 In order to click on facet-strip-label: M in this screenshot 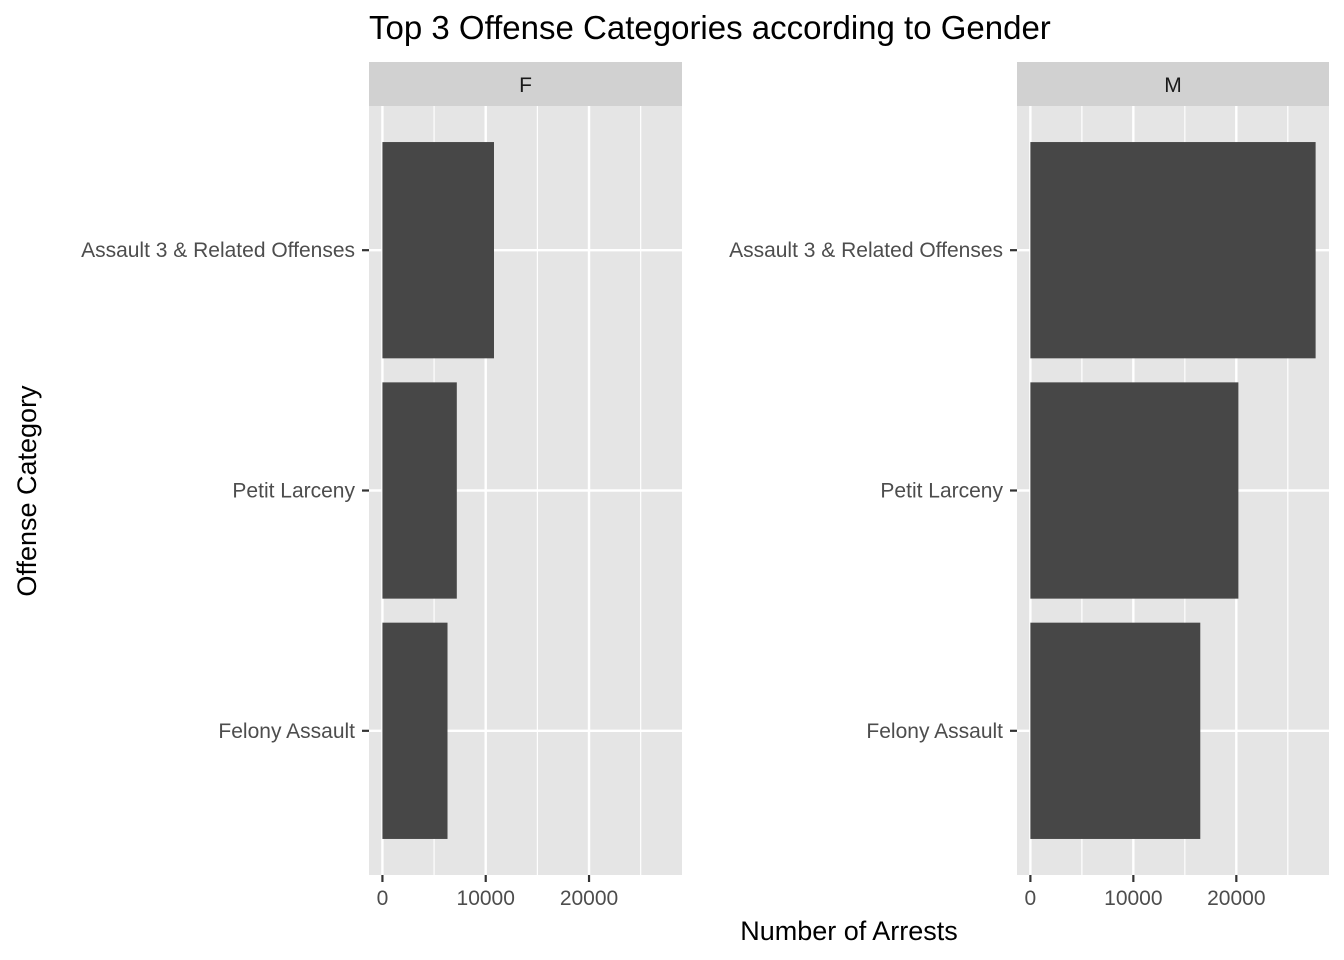, I will do `click(1173, 85)`.